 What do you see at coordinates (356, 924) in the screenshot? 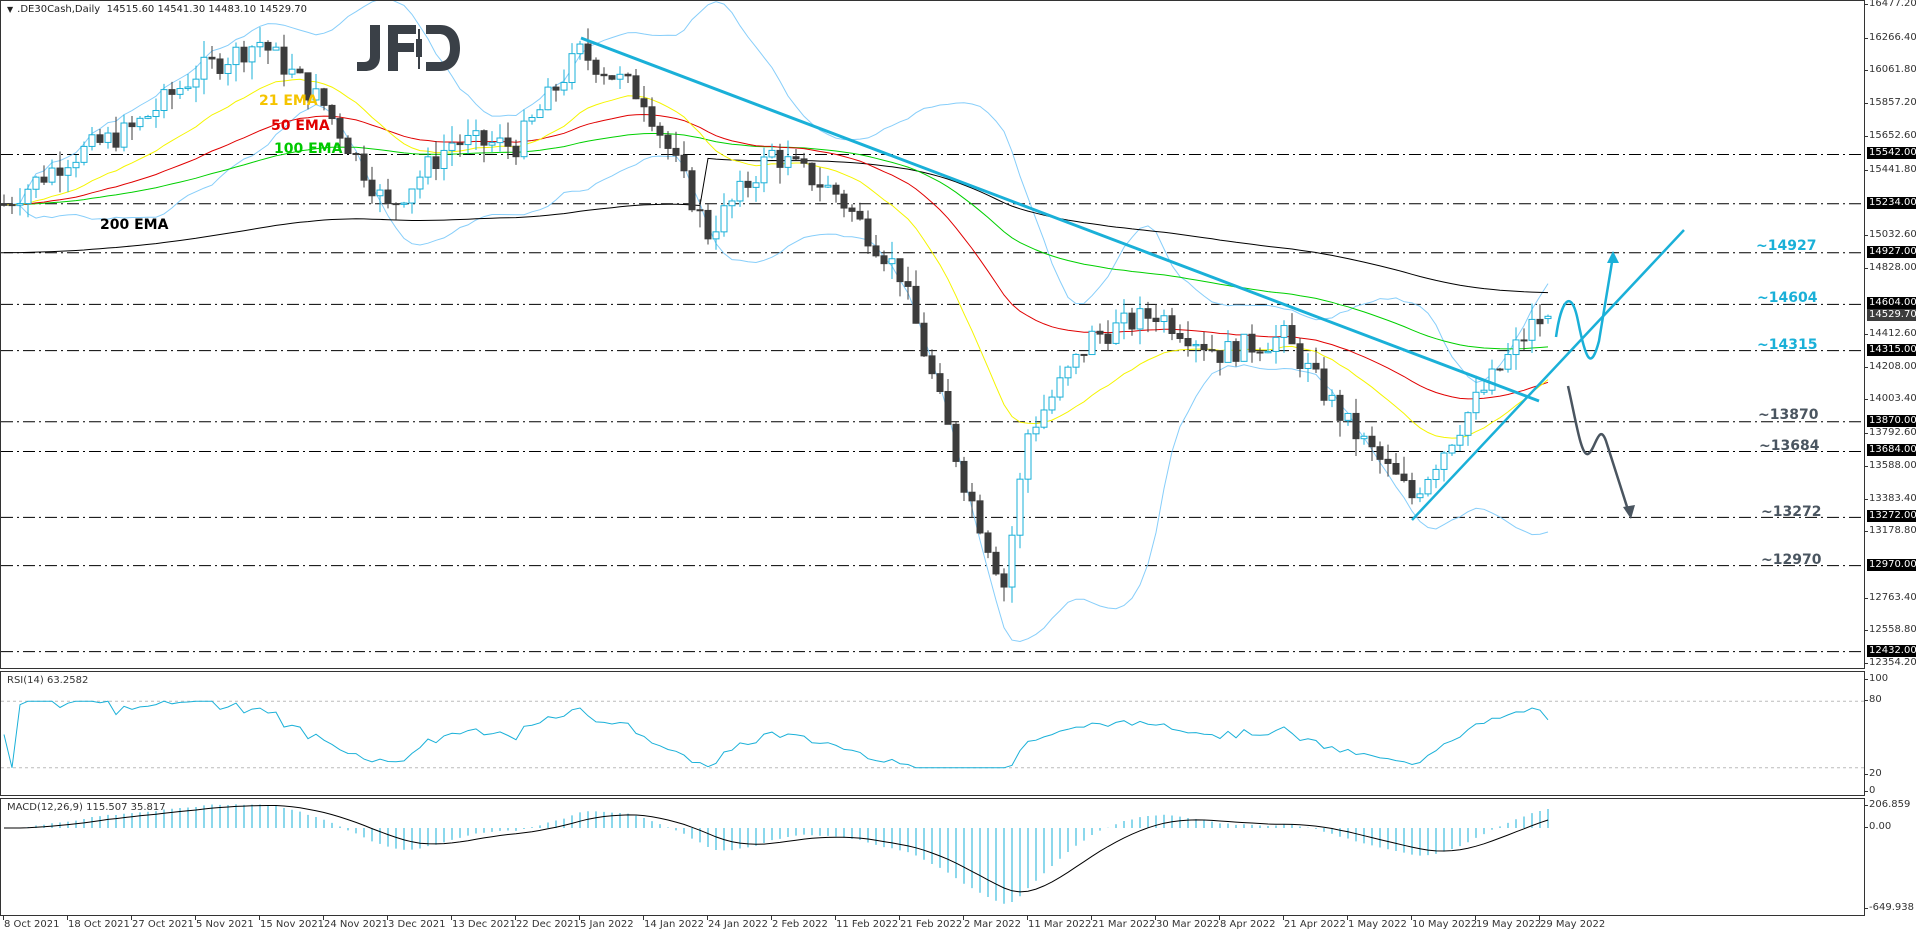
I see `date-label: 24 Nov 2021` at bounding box center [356, 924].